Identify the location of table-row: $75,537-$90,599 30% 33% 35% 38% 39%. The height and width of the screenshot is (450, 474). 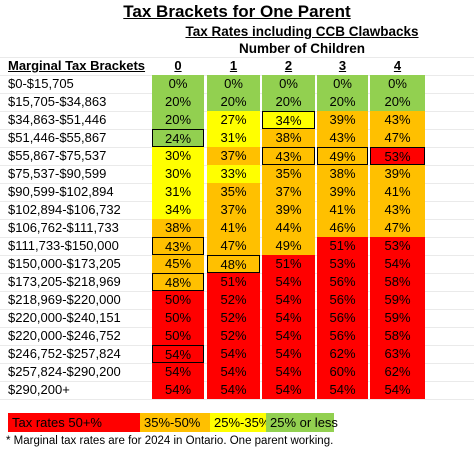
(237, 174).